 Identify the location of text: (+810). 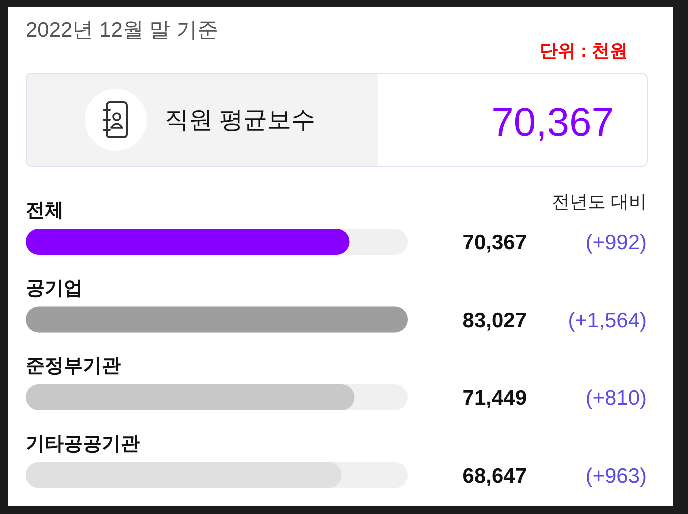
(616, 398).